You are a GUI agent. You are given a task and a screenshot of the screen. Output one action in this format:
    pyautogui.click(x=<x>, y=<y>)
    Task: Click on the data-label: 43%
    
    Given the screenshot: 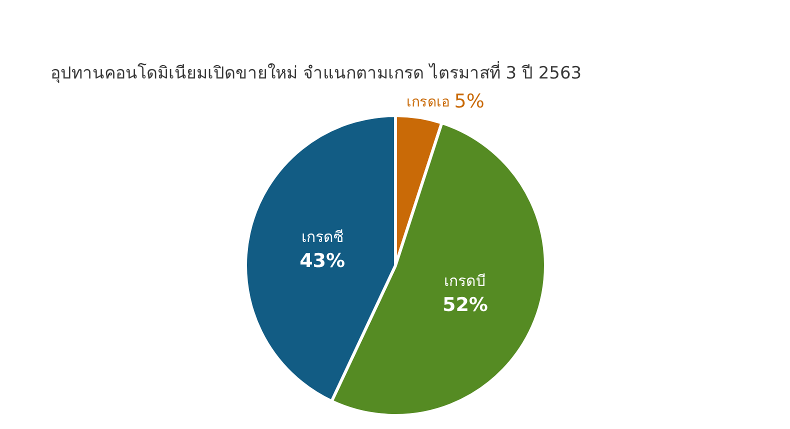 What is the action you would take?
    pyautogui.click(x=323, y=261)
    